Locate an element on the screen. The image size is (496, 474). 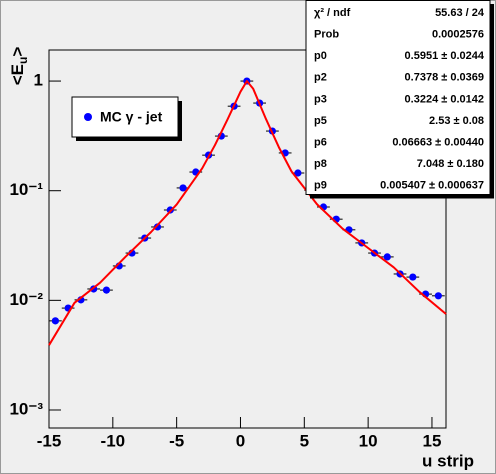
y-tick-label: 10⁻³ is located at coordinates (26, 408).